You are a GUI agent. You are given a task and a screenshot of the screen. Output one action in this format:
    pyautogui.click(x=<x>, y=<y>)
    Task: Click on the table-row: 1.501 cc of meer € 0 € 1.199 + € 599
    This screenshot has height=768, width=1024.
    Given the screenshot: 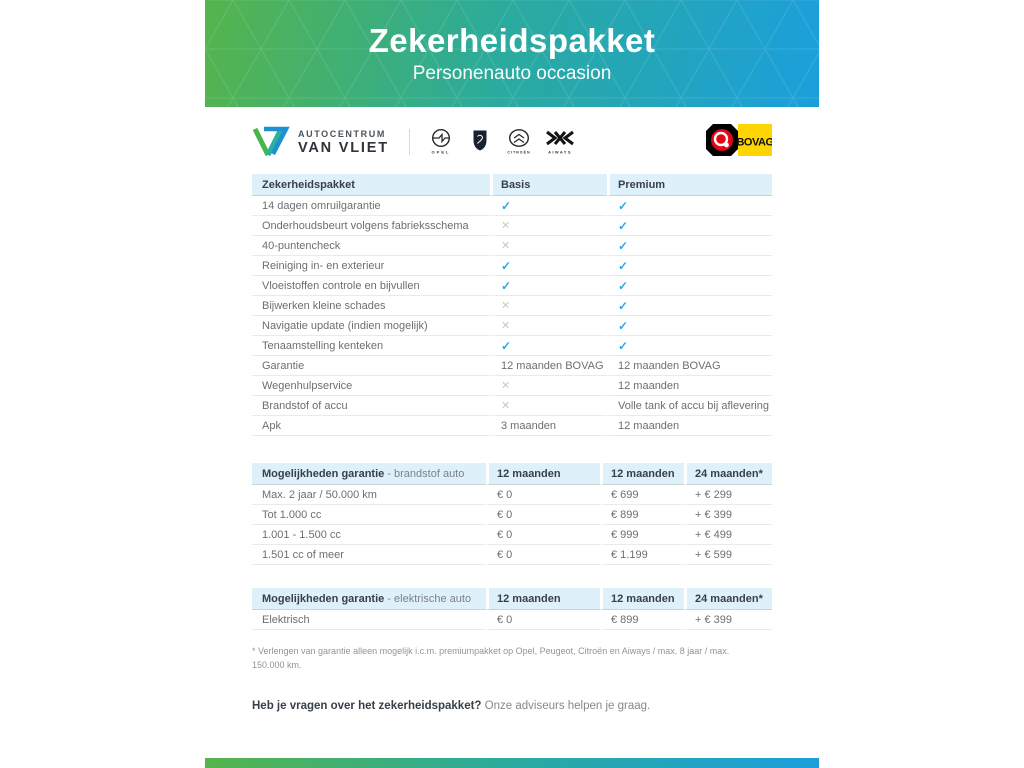 What is the action you would take?
    pyautogui.click(x=512, y=555)
    